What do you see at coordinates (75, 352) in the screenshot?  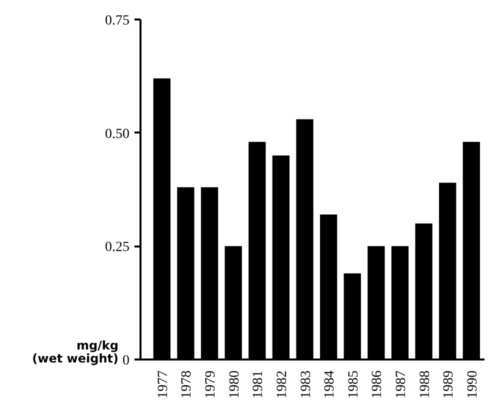 I see `y-axis-title: mg/kg (wet weight)` at bounding box center [75, 352].